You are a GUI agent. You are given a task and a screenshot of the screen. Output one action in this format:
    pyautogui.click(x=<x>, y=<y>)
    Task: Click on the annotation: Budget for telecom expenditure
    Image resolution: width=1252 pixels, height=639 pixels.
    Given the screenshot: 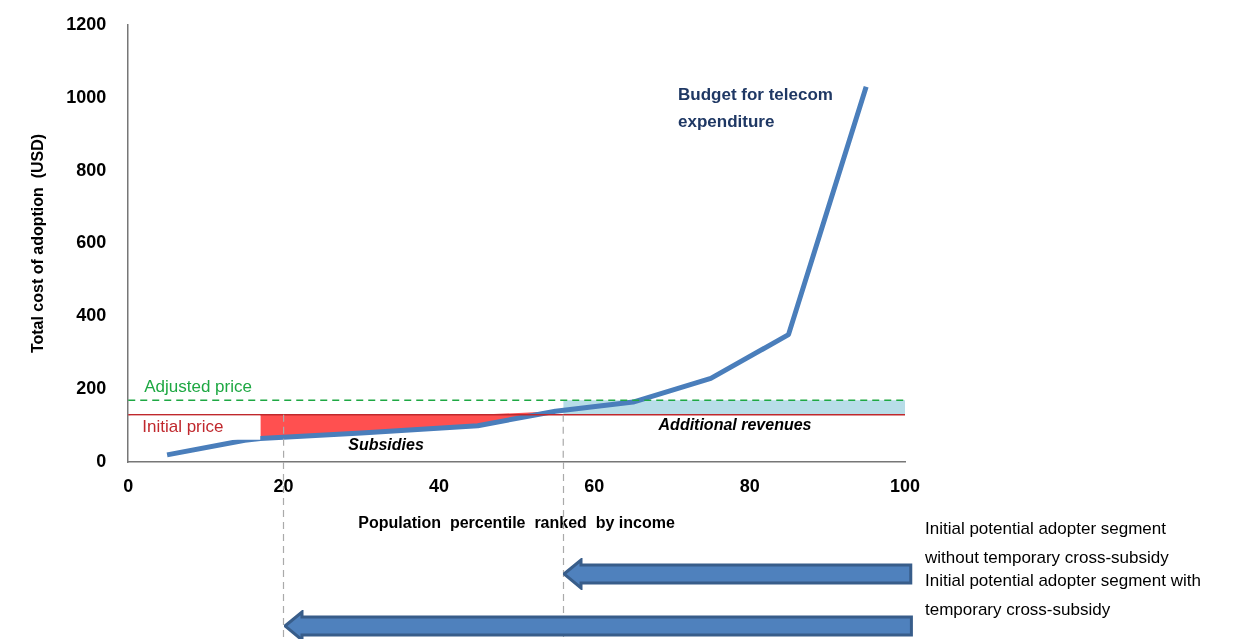 What is the action you would take?
    pyautogui.click(x=755, y=108)
    